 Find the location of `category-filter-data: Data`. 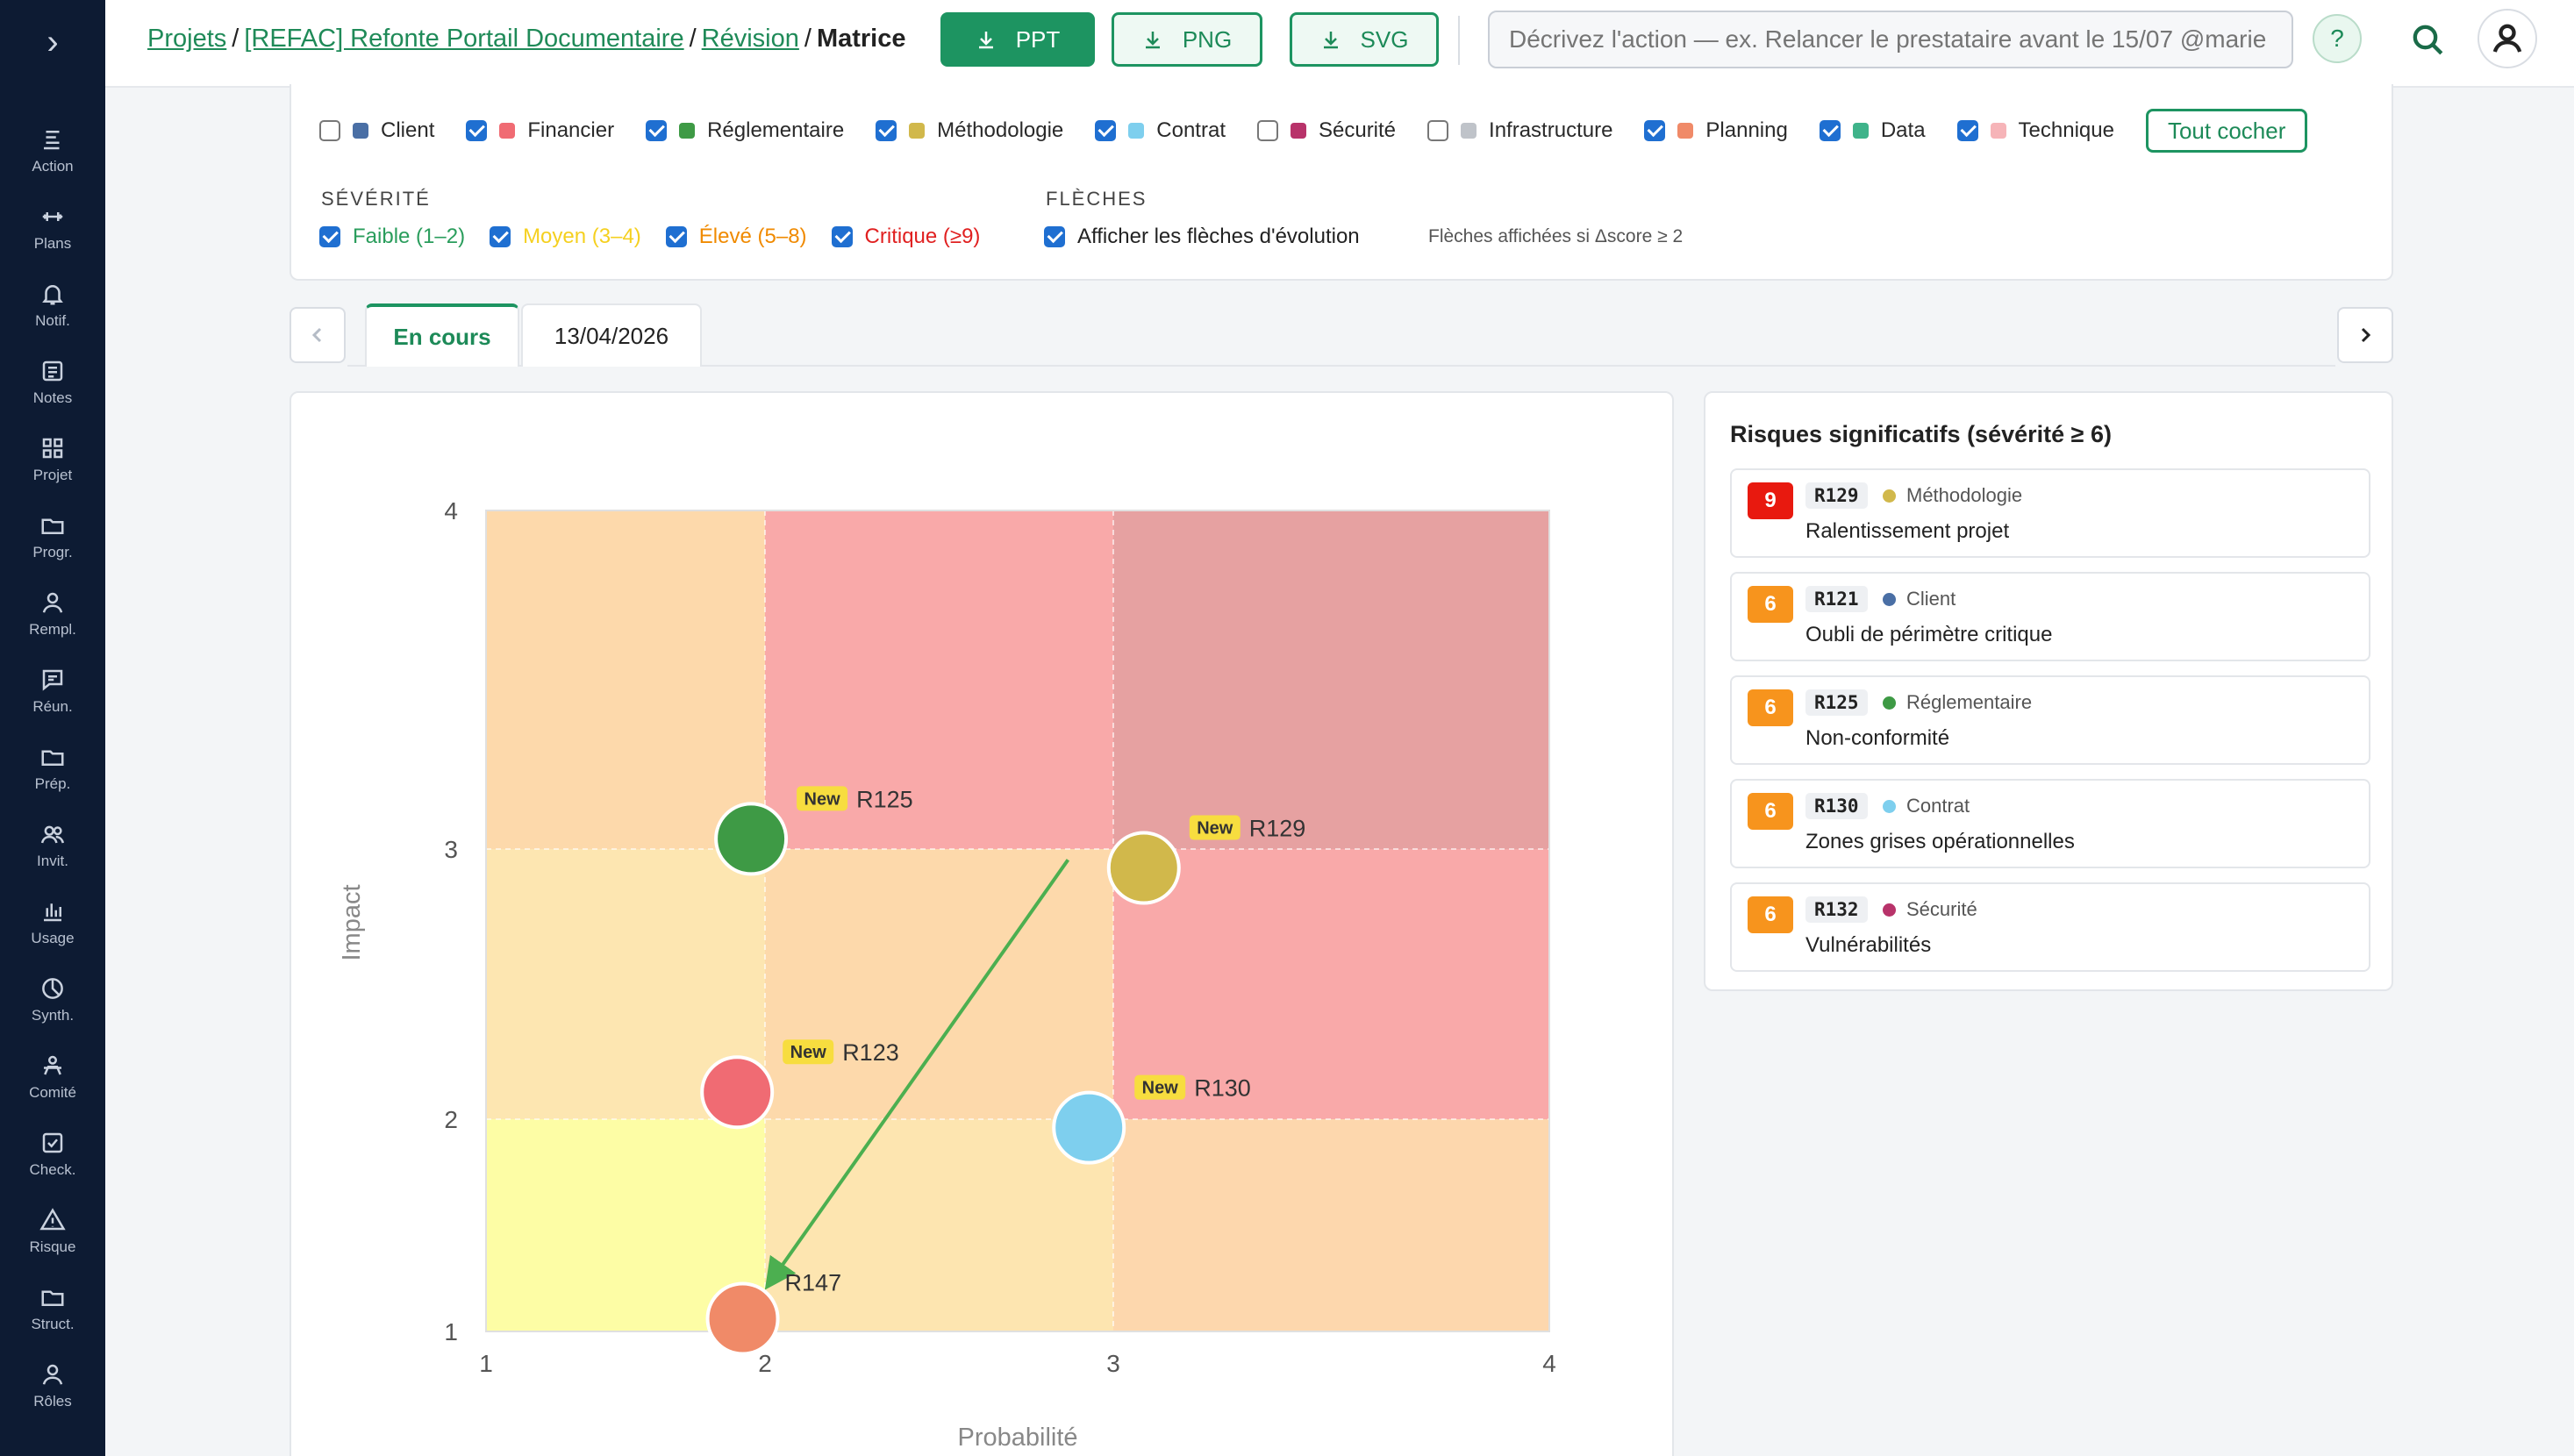

category-filter-data: Data is located at coordinates (1872, 130).